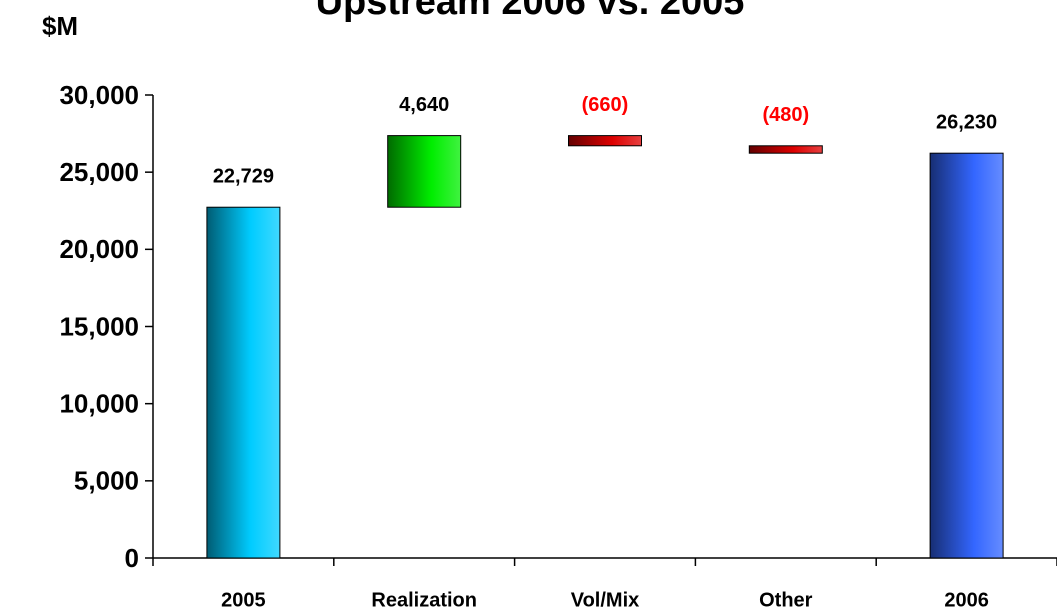 The width and height of the screenshot is (1057, 614). What do you see at coordinates (785, 115) in the screenshot?
I see `value-label: (480)` at bounding box center [785, 115].